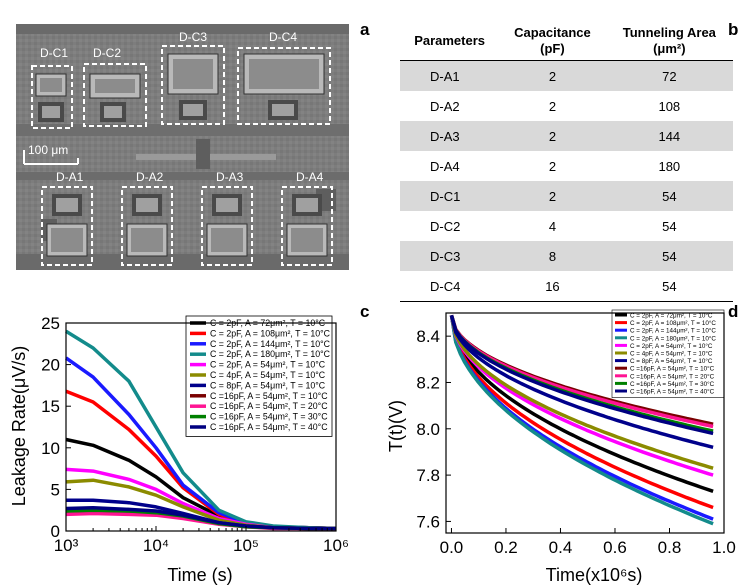 The width and height of the screenshot is (747, 587). What do you see at coordinates (672, 376) in the screenshot?
I see `legend-label-d: C =16pF, A = 54μm², T = 20°C` at bounding box center [672, 376].